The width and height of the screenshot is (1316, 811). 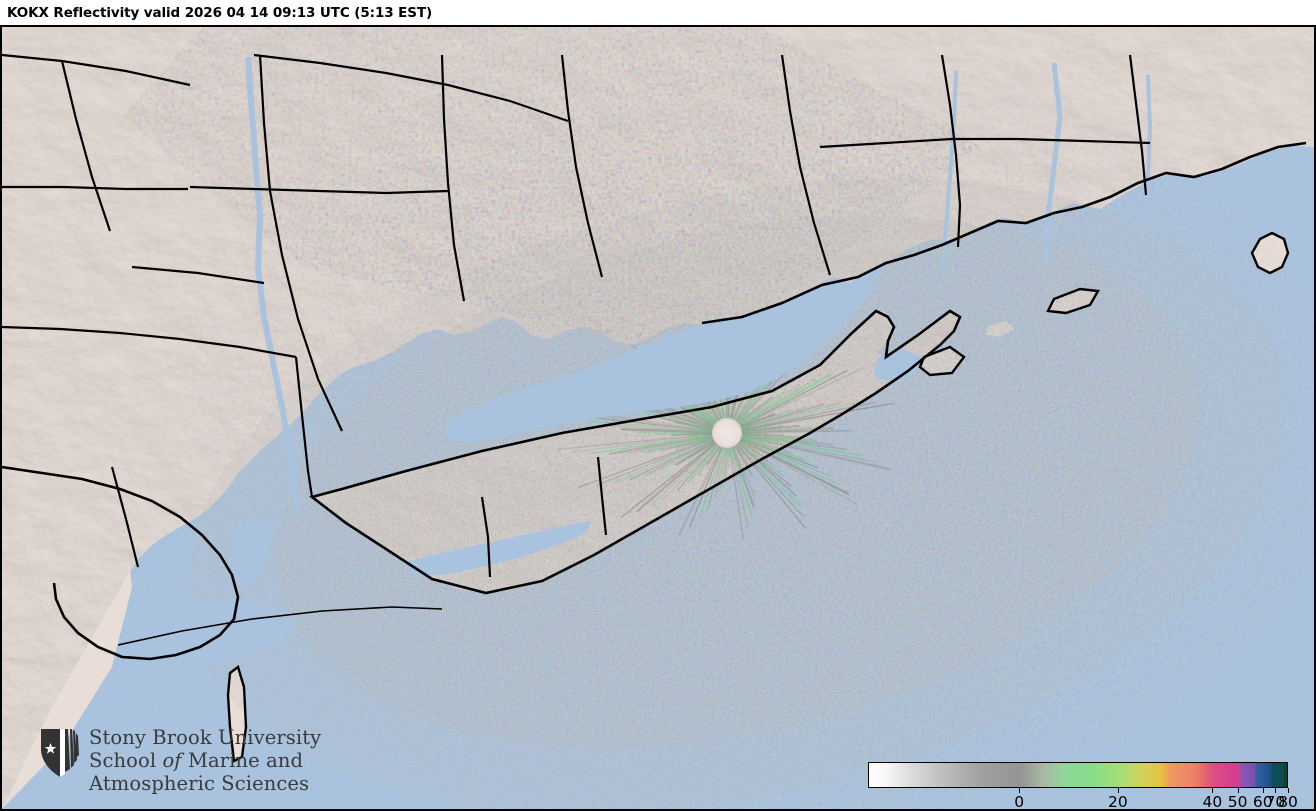 What do you see at coordinates (1288, 802) in the screenshot?
I see `colorbar-tick-label: 80` at bounding box center [1288, 802].